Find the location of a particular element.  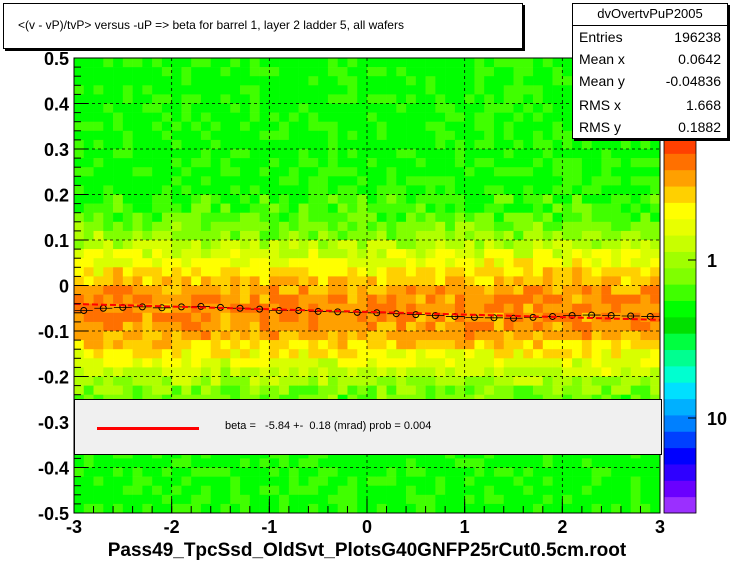

color-scale-band is located at coordinates (680, 292).